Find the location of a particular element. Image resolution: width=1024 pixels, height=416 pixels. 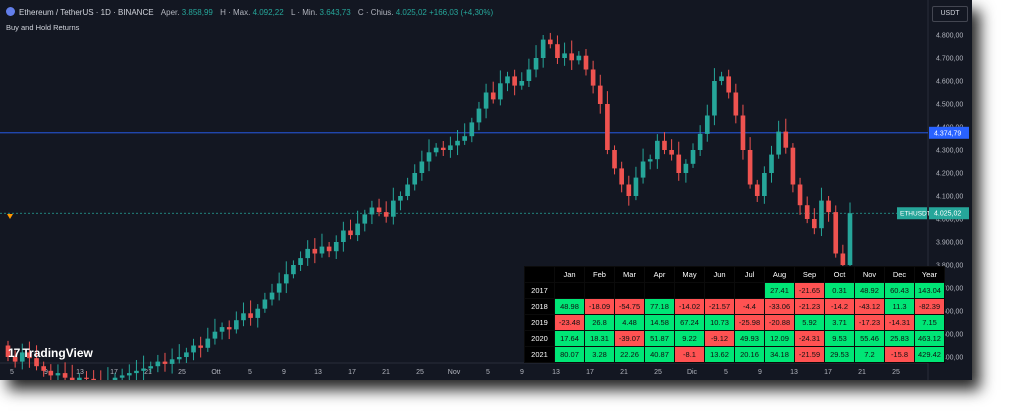

time-tick-label: 21 is located at coordinates (624, 372).